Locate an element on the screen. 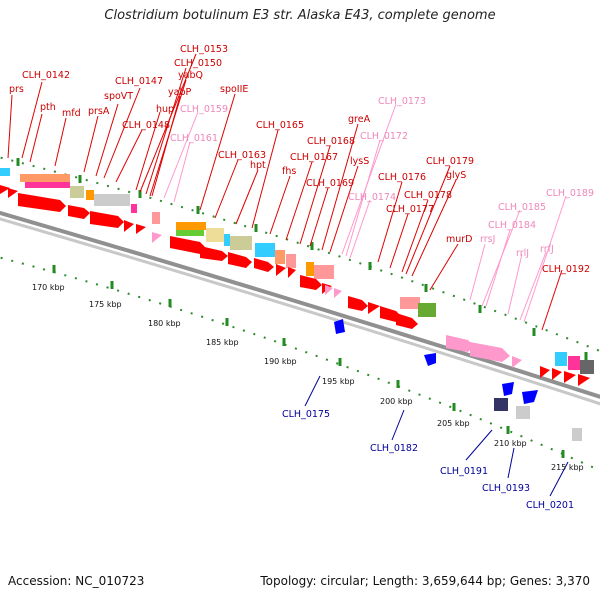 The width and height of the screenshot is (600, 600). gene-label: CLH_0172 is located at coordinates (384, 136).